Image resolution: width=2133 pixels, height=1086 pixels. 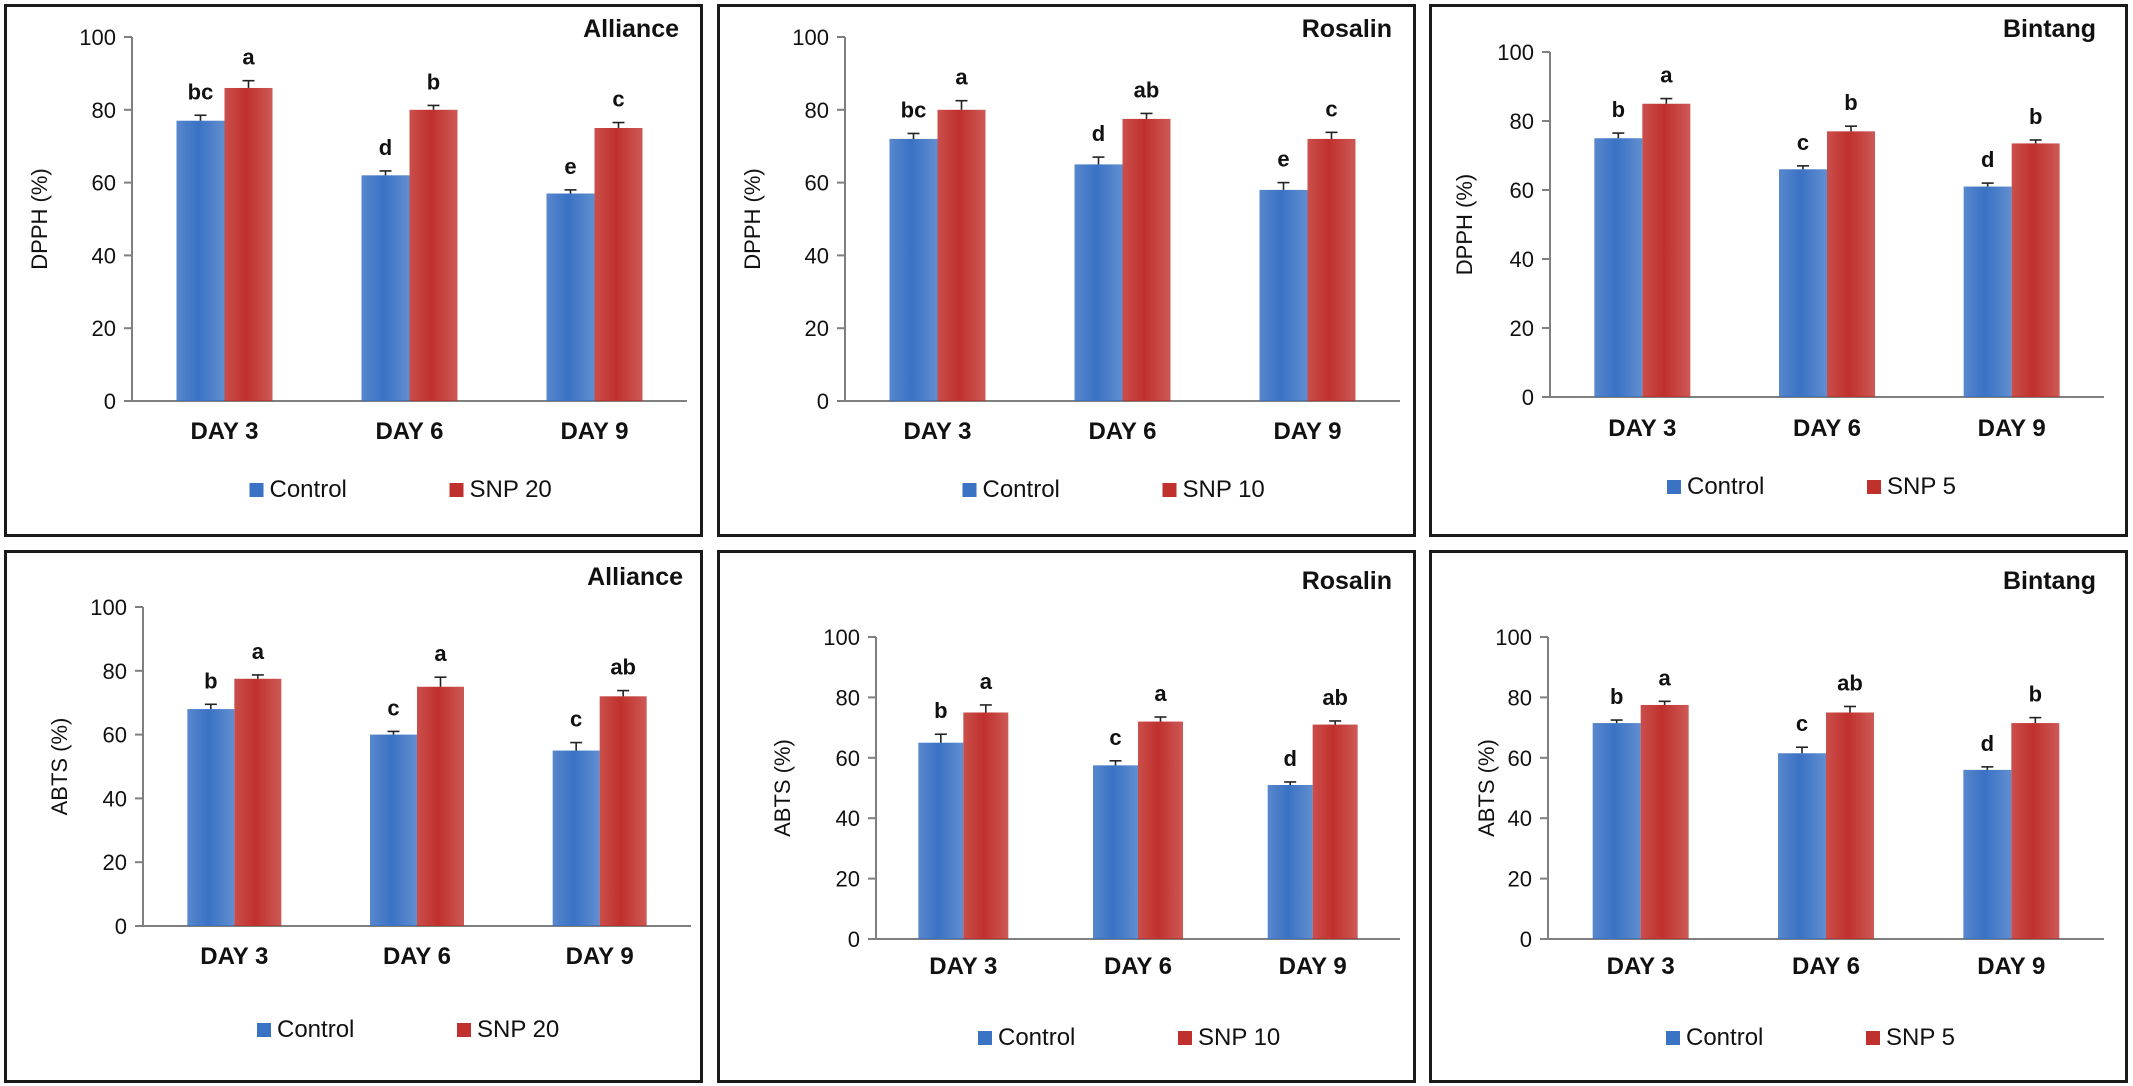 I want to click on chart-title: Rosalin, so click(x=1347, y=581).